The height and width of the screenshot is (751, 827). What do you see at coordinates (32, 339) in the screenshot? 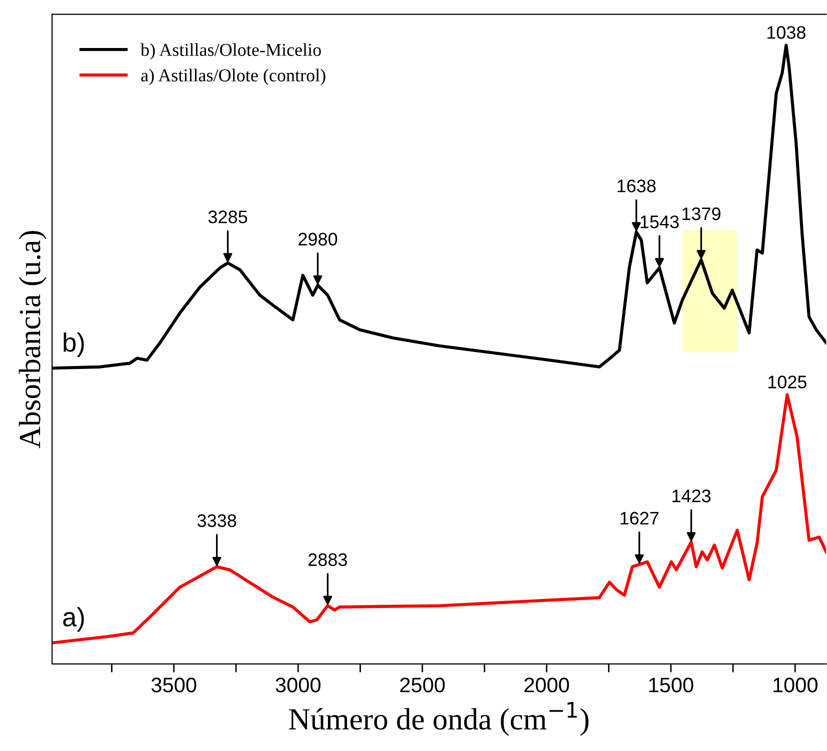
I see `y-axis-title: Absorbancia (u.a)` at bounding box center [32, 339].